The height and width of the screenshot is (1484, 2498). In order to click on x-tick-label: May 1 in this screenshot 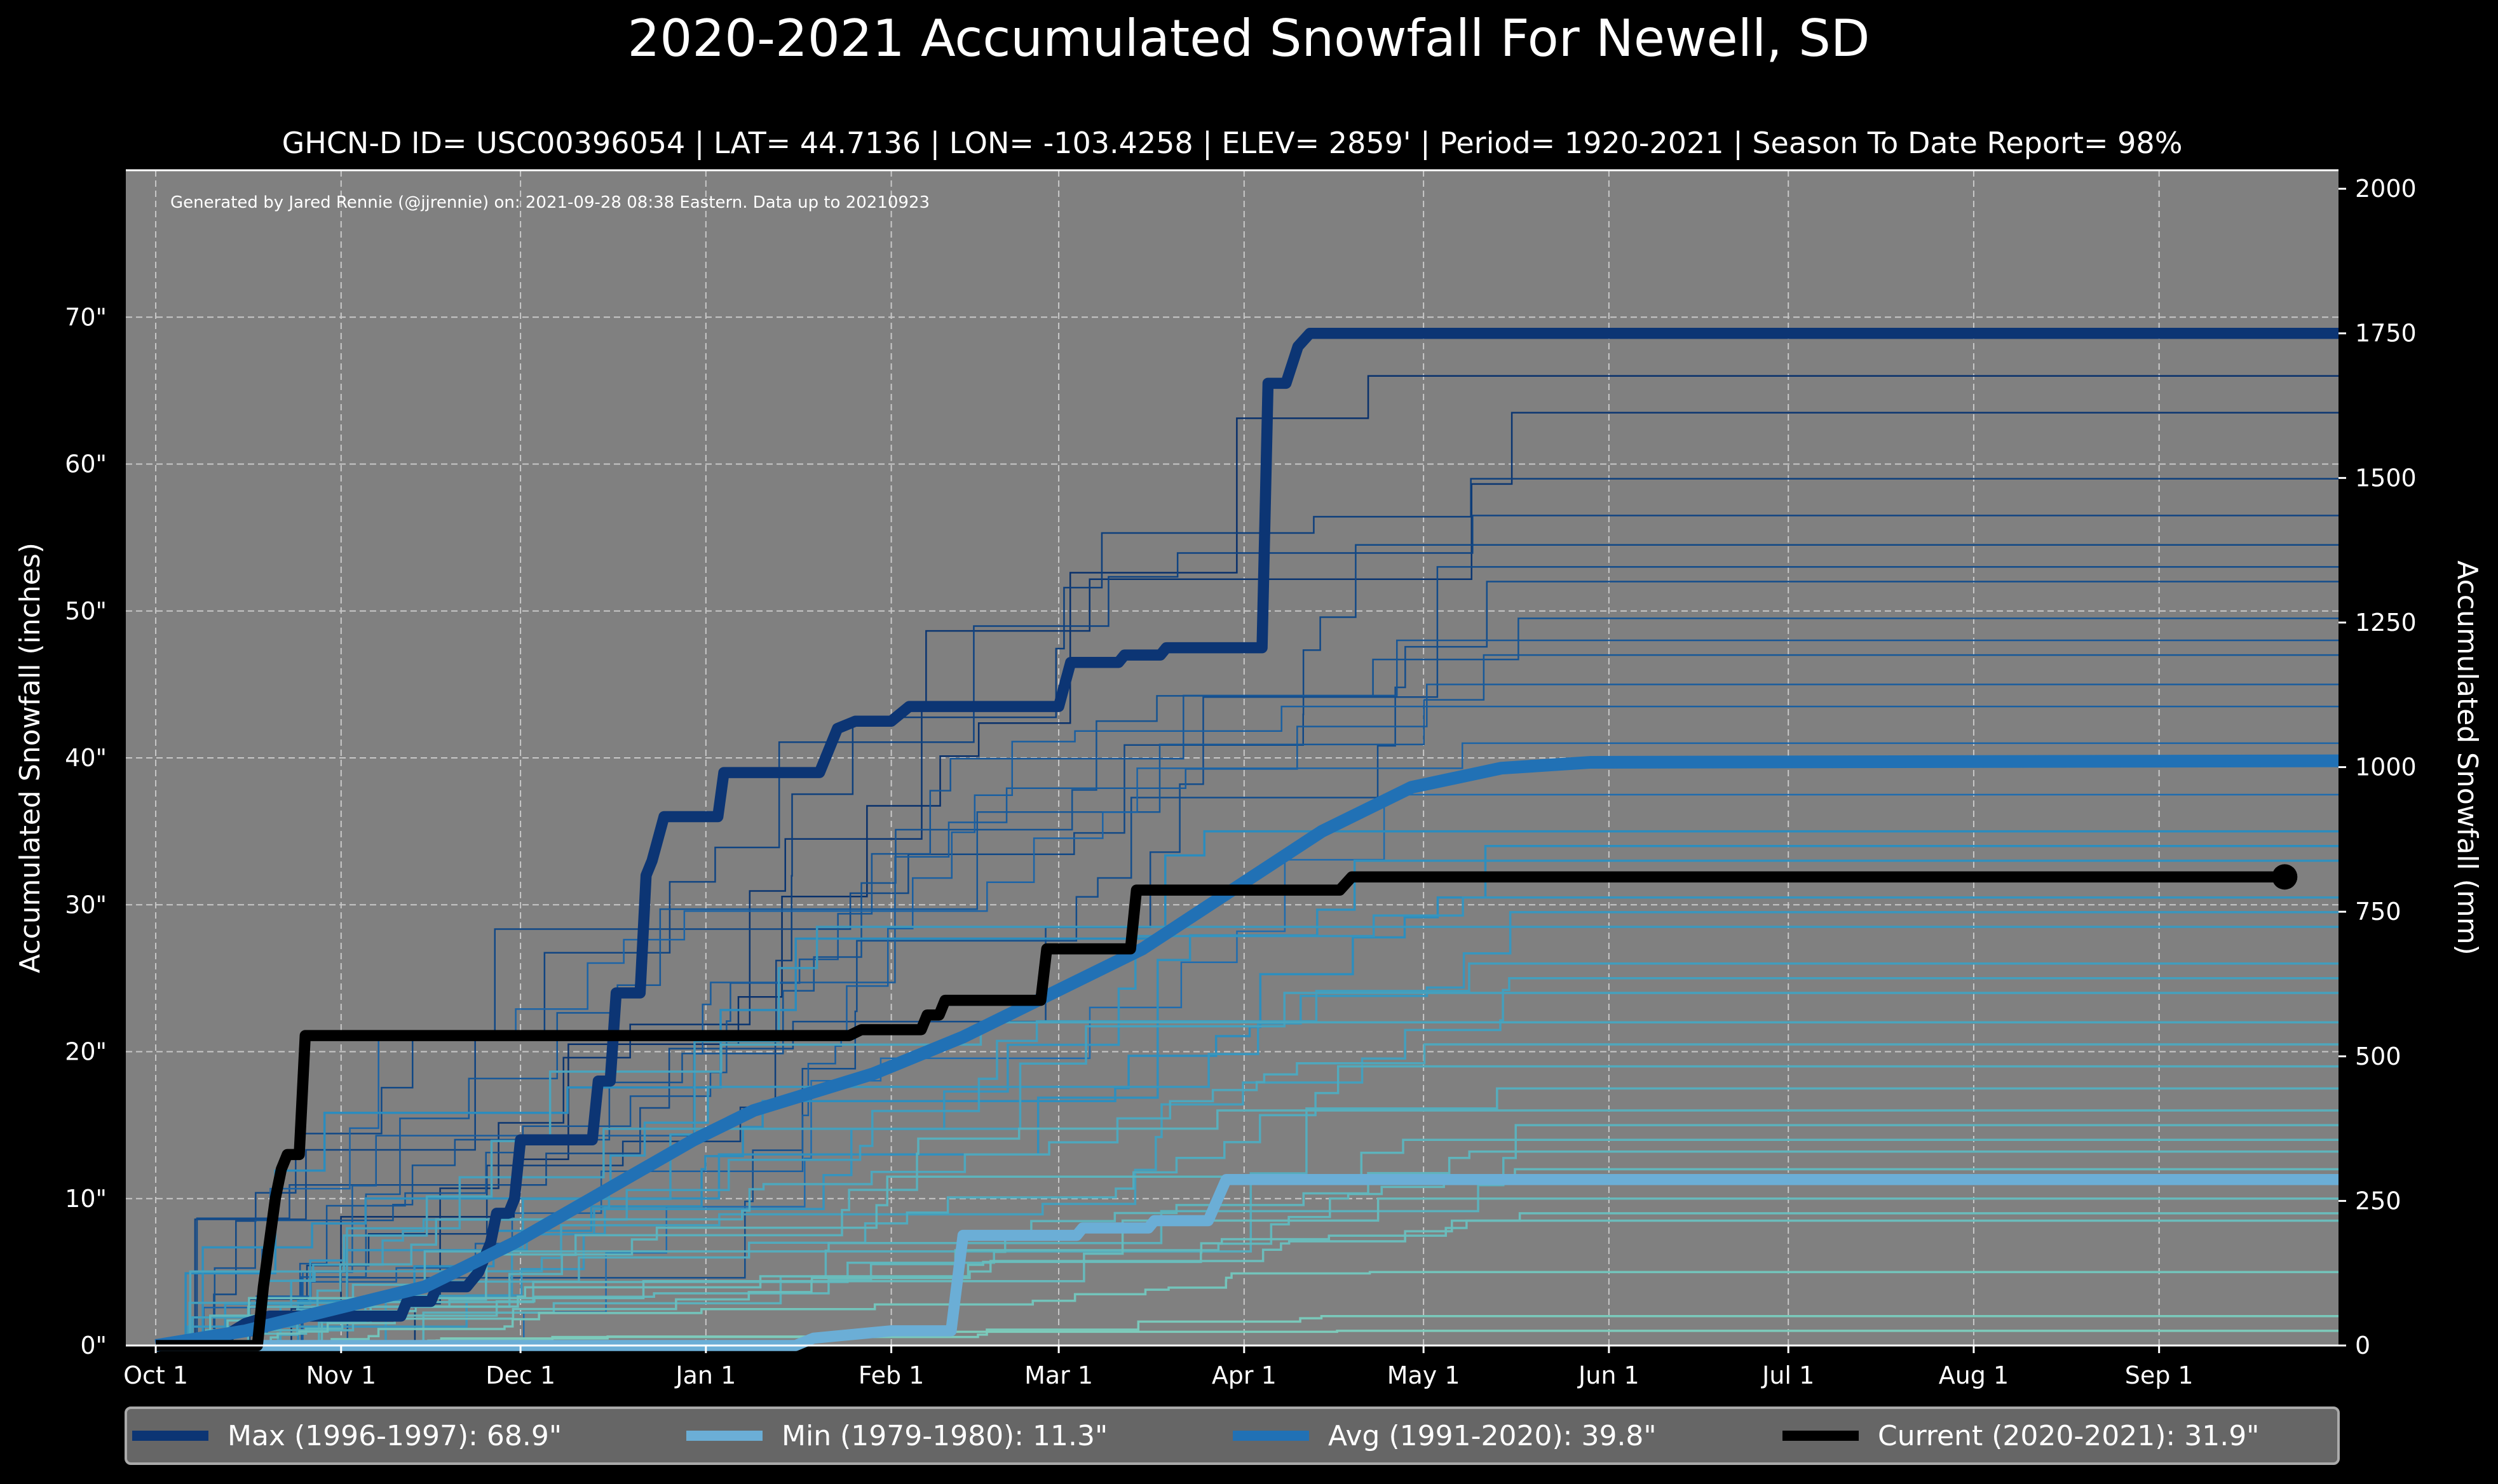, I will do `click(1423, 1375)`.